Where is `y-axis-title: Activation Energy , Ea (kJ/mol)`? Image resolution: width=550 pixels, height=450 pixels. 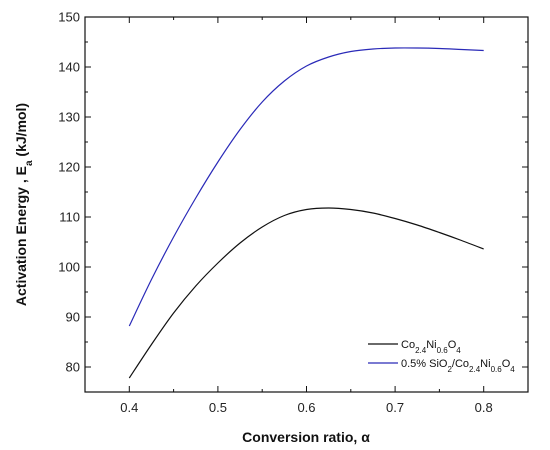
y-axis-title: Activation Energy , Ea (kJ/mol) is located at coordinates (24, 204).